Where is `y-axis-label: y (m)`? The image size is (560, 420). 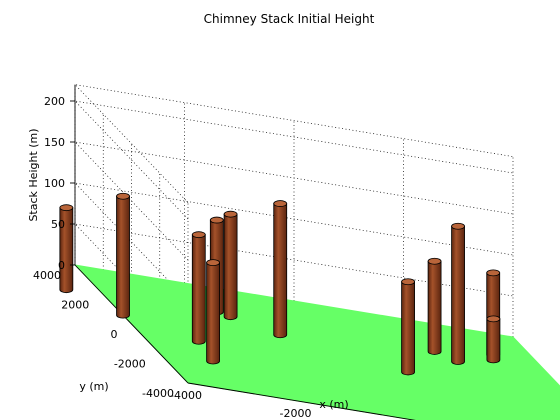 y-axis-label: y (m) is located at coordinates (93, 386).